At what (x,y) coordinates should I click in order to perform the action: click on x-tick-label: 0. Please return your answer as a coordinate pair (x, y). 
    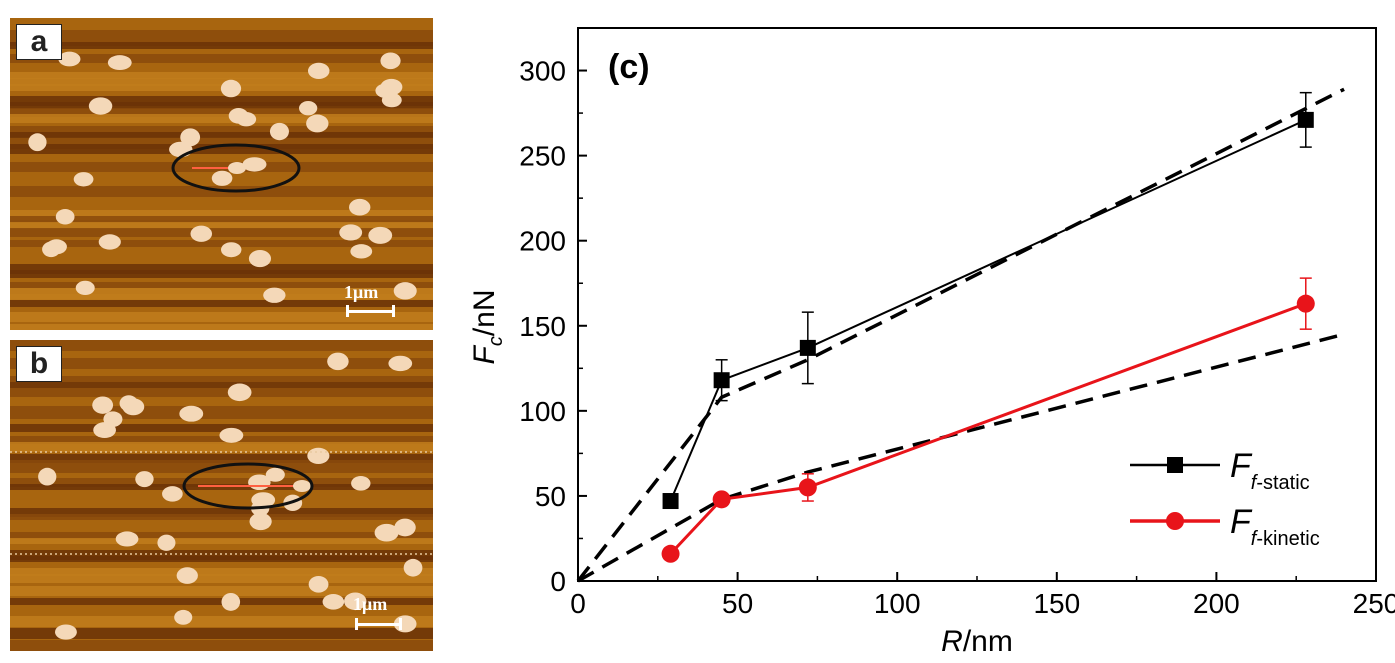
    Looking at the image, I should click on (578, 603).